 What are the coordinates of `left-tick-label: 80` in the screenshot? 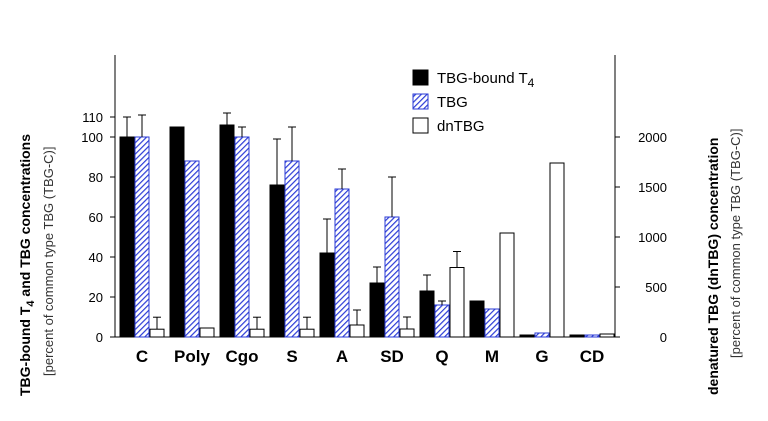 It's located at (96, 177).